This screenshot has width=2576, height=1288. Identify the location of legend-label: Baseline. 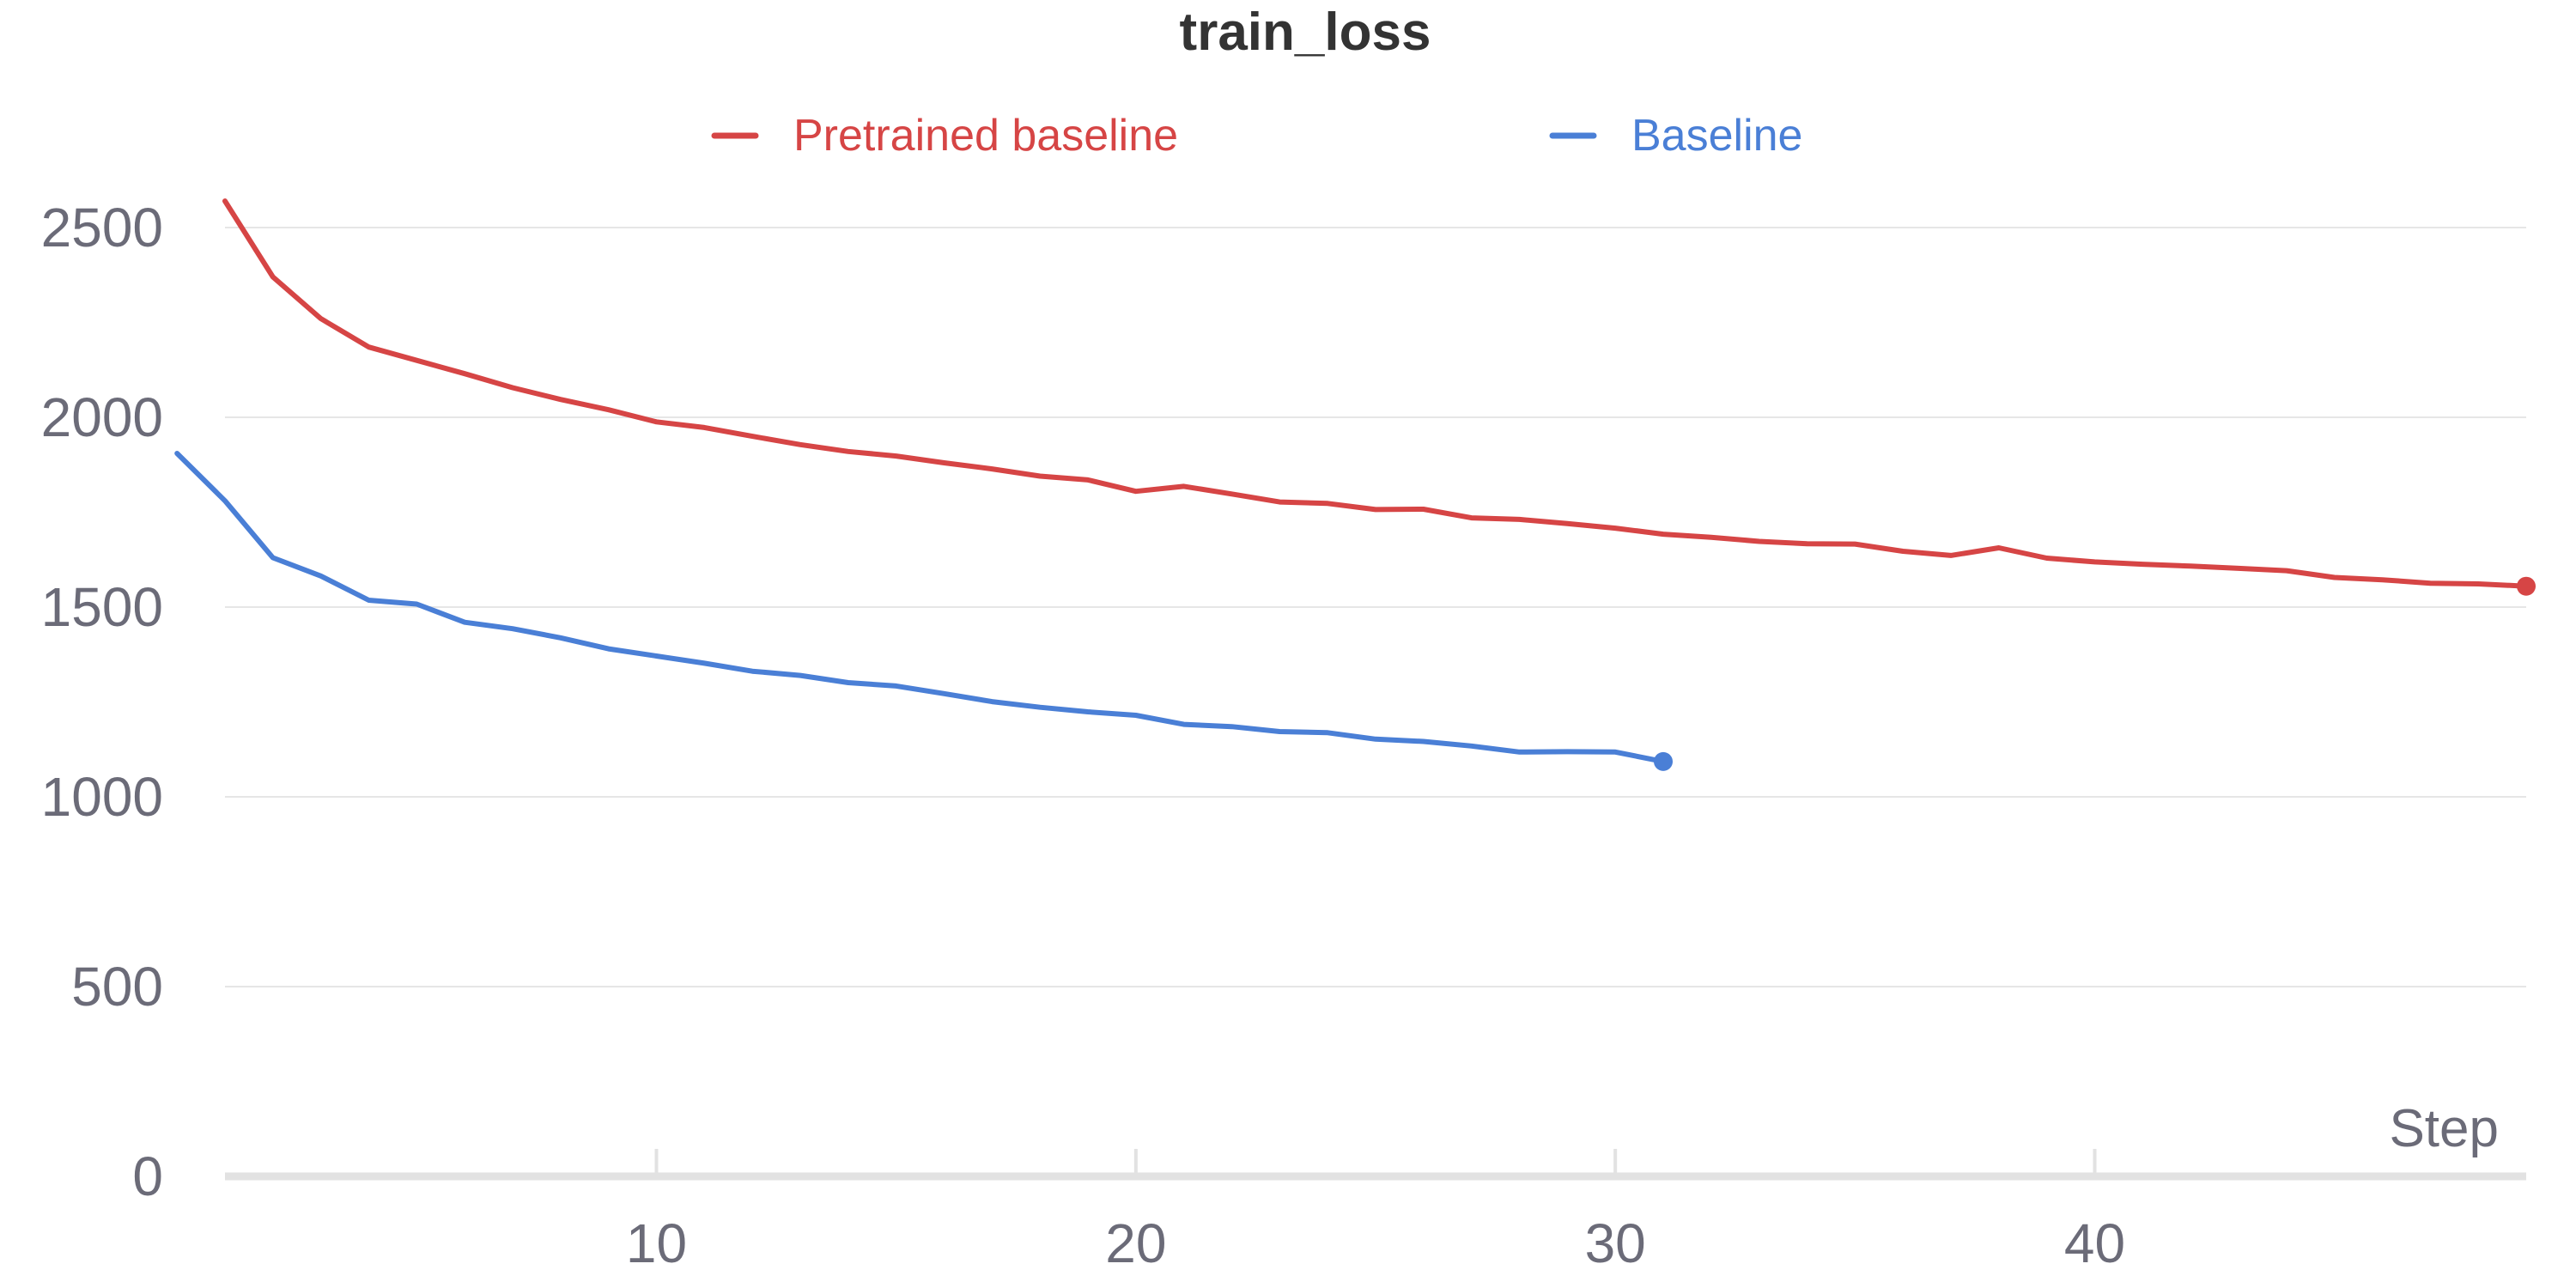
(1716, 136).